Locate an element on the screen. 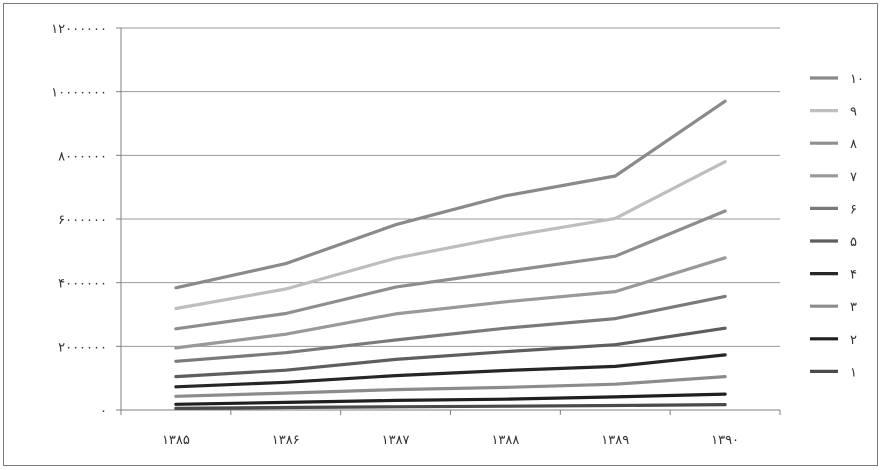 Image resolution: width=883 pixels, height=470 pixels. y-tick-label: ۸۰۰۰۰۰۰ is located at coordinates (82, 156).